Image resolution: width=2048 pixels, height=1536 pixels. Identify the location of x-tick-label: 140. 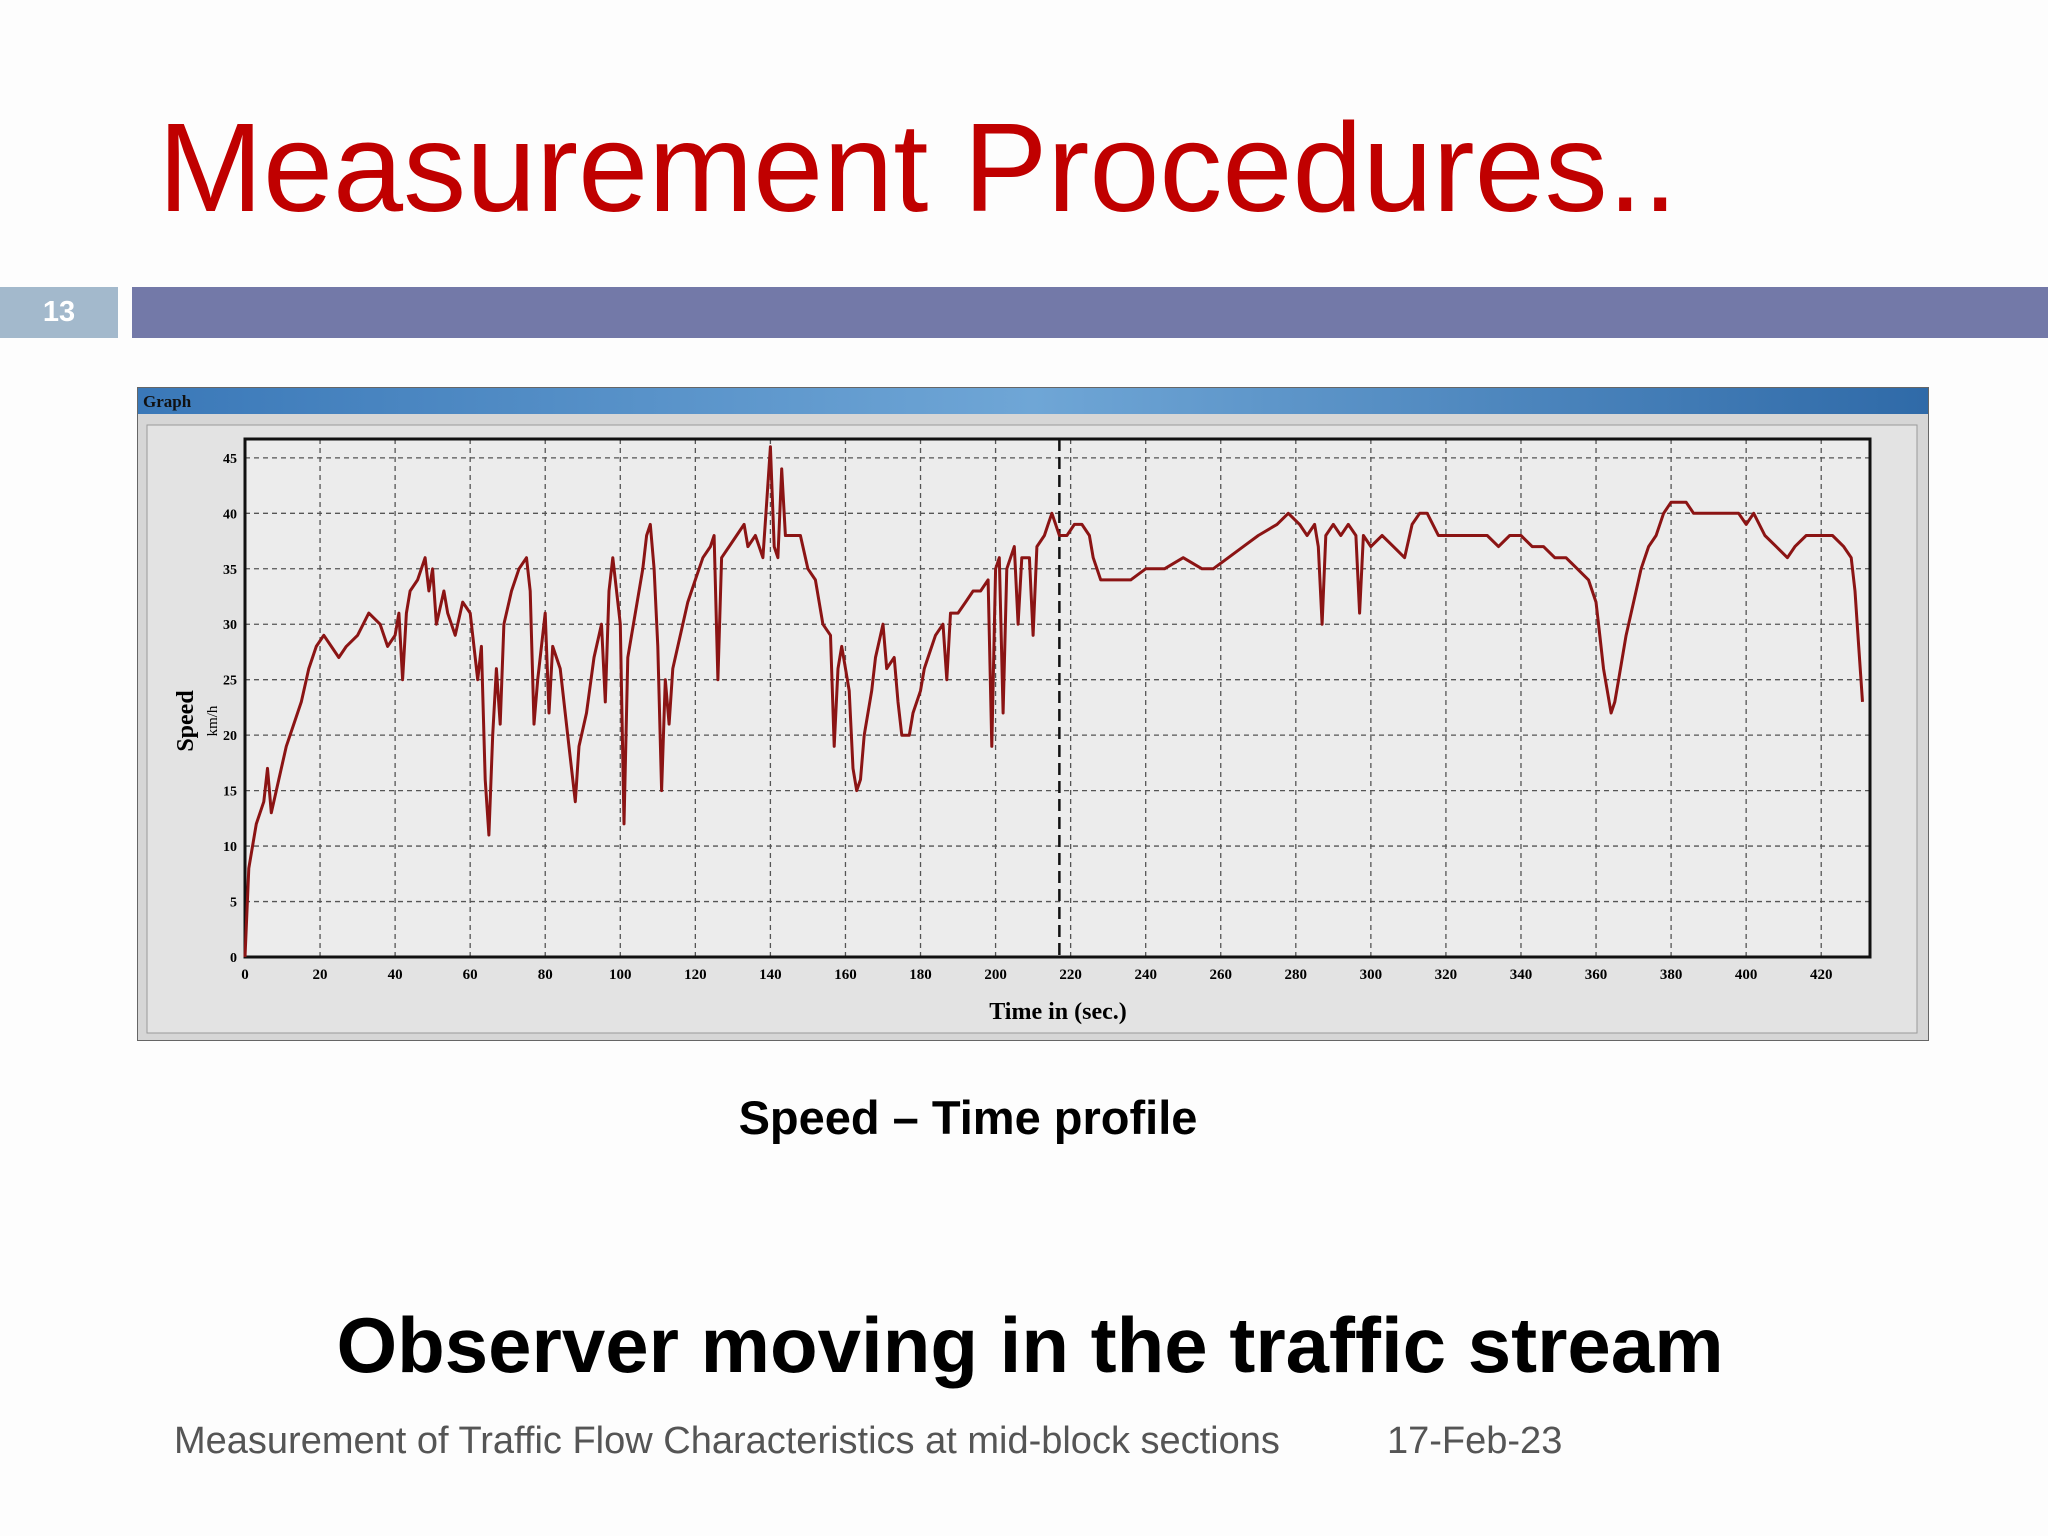
(770, 975).